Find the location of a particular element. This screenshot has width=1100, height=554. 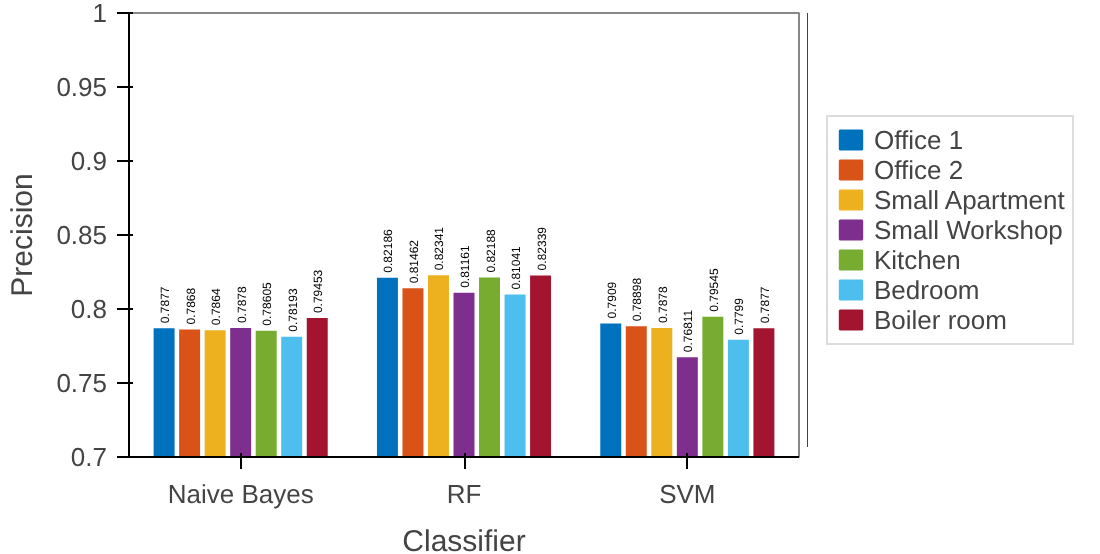

legend-label: Boiler room is located at coordinates (940, 319).